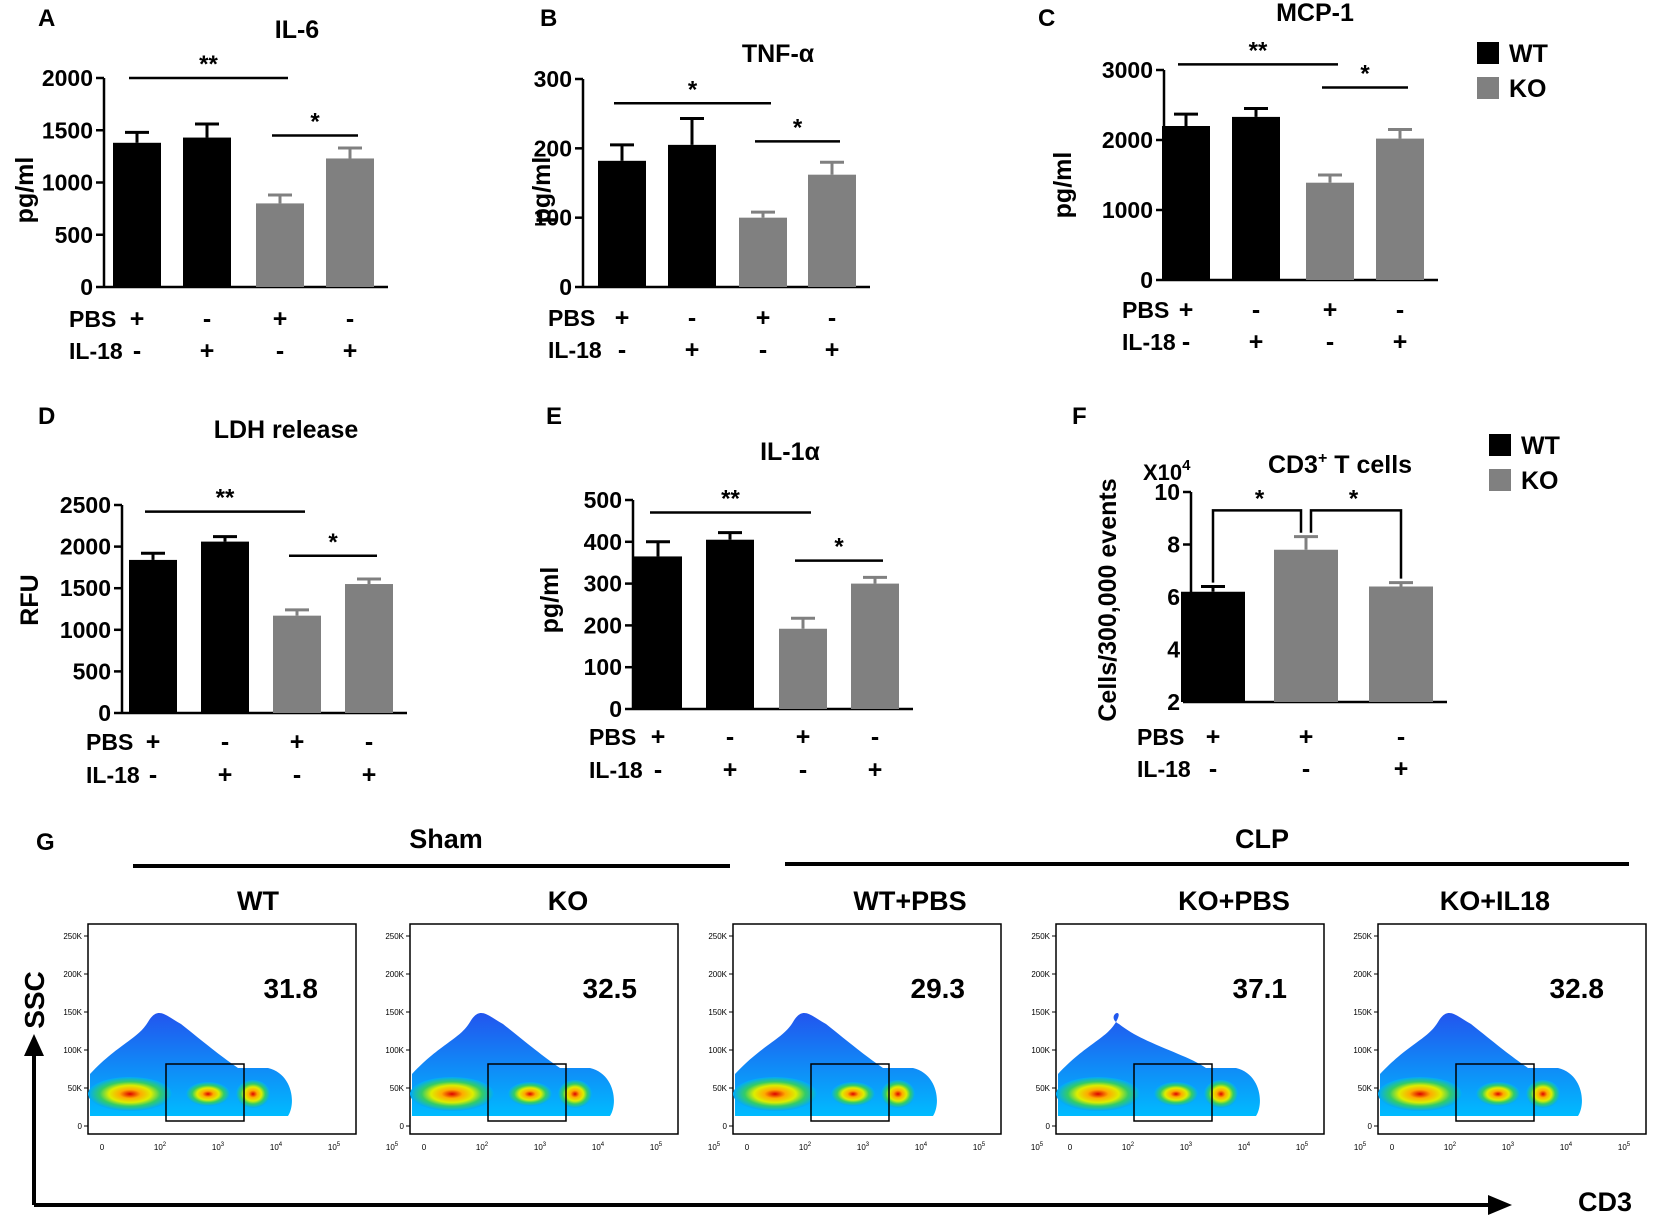 The width and height of the screenshot is (1654, 1219). What do you see at coordinates (909, 901) in the screenshot?
I see `flow-plot-title: WT+PBS` at bounding box center [909, 901].